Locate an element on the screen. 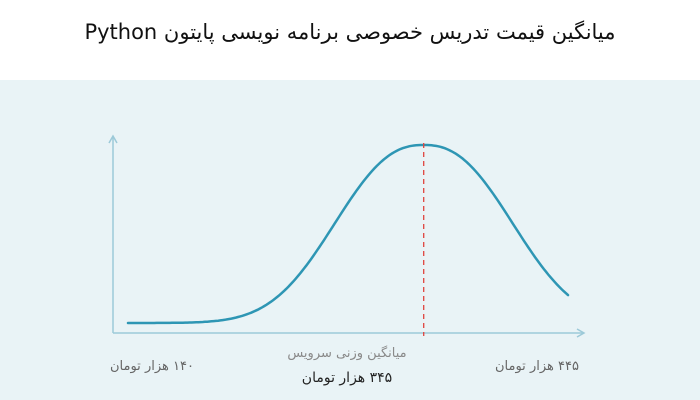  mean-caption-label: میانگین وزنی سرویس is located at coordinates (347, 353).